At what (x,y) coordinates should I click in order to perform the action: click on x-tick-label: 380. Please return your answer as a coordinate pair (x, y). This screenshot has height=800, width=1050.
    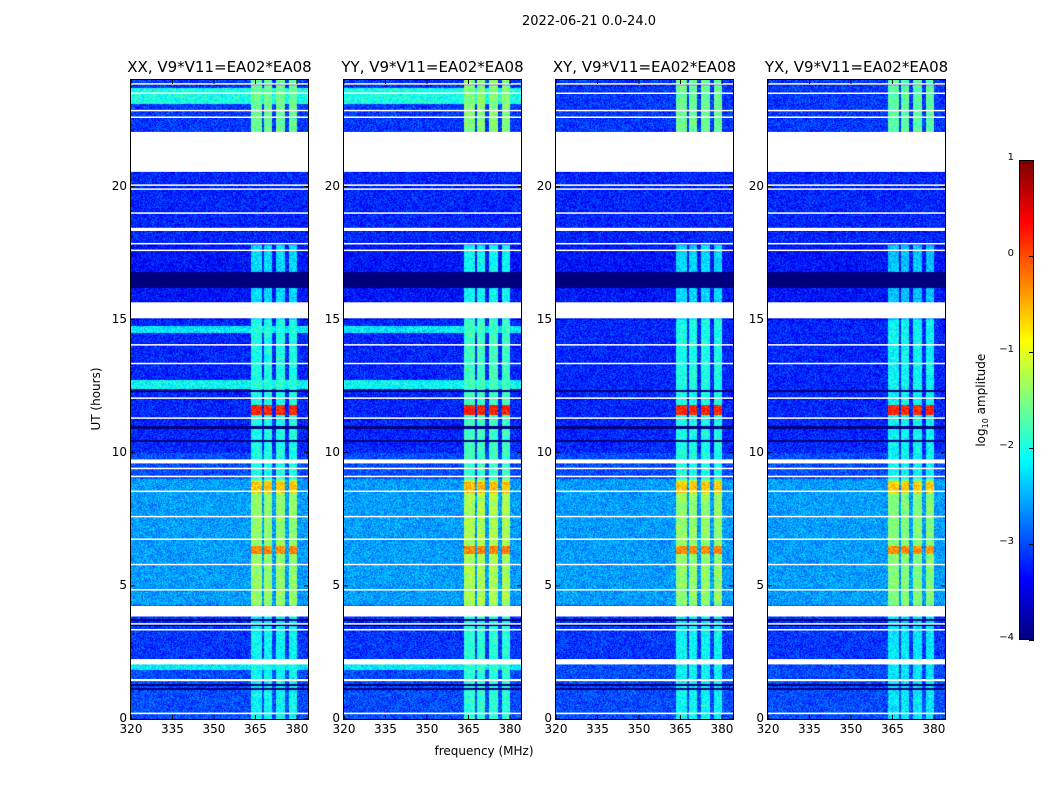
    Looking at the image, I should click on (297, 729).